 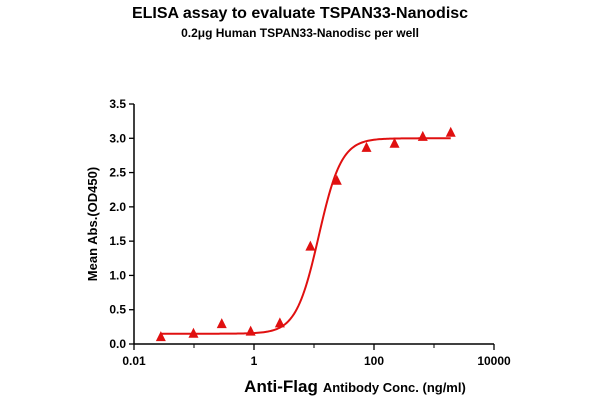 I want to click on x-tick-label: 10000, so click(x=494, y=361).